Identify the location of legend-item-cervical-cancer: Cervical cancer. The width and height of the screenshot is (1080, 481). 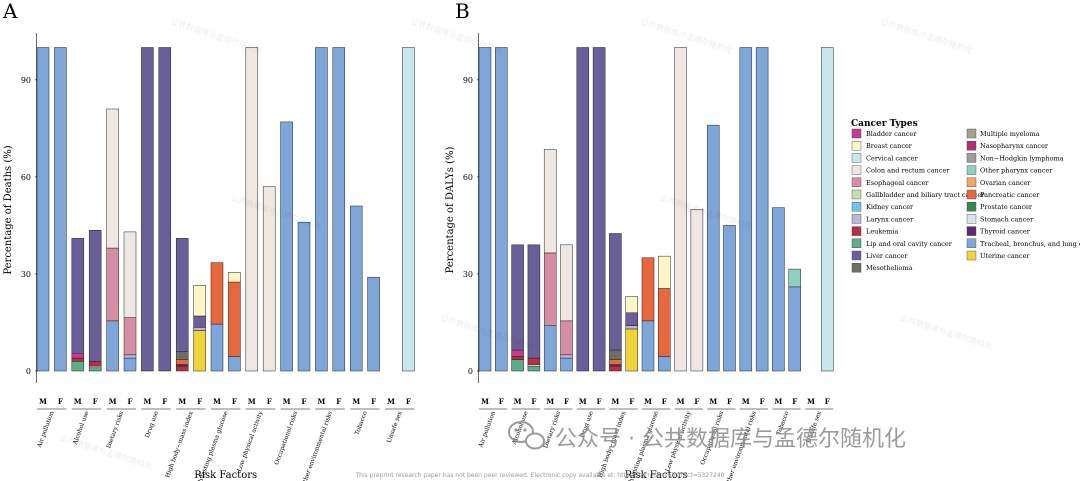
(885, 158).